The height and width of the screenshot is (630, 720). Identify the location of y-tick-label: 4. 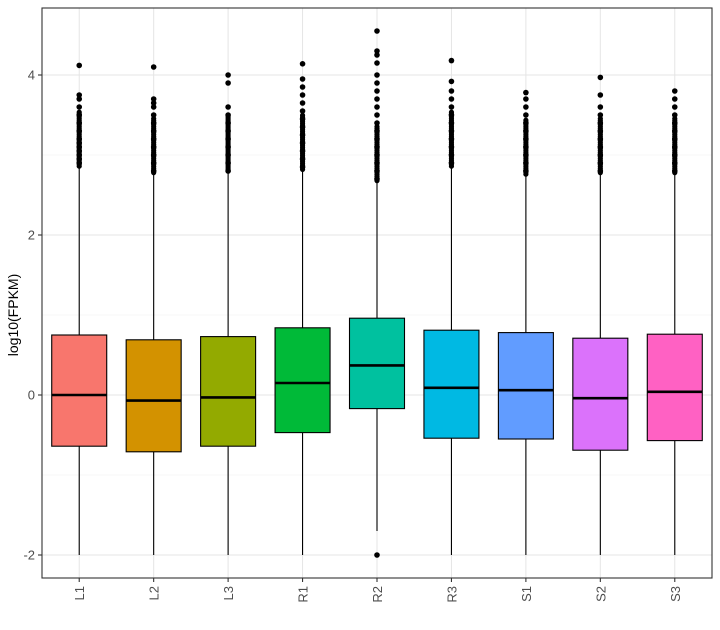
(31, 75).